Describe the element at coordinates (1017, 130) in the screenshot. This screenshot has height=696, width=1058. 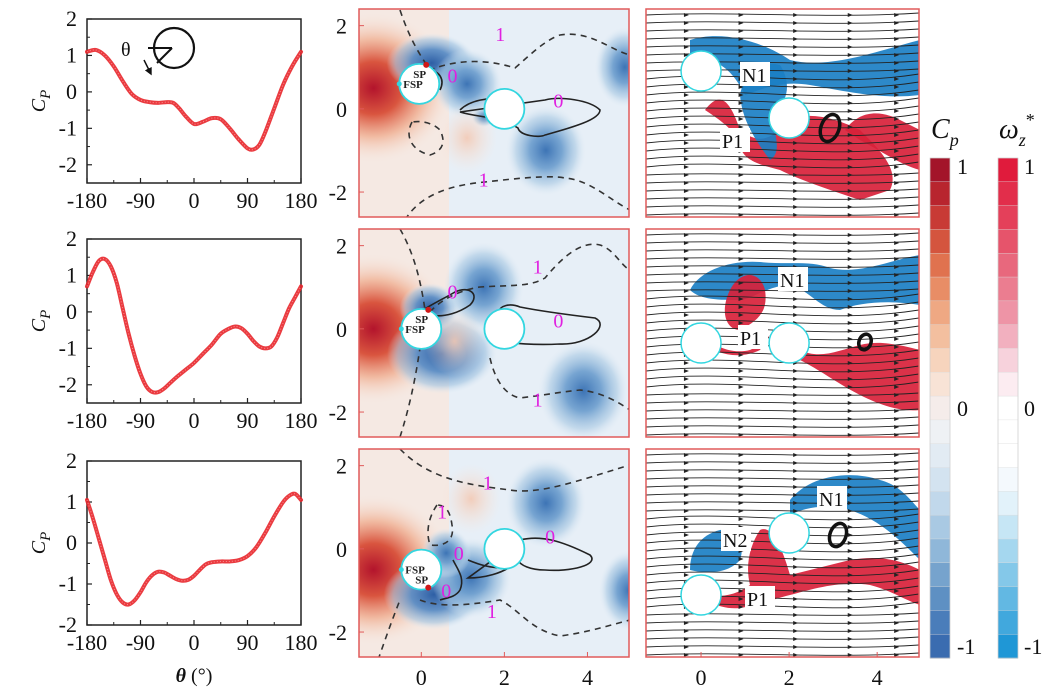
I see `colorbar-title: ωz*` at that location.